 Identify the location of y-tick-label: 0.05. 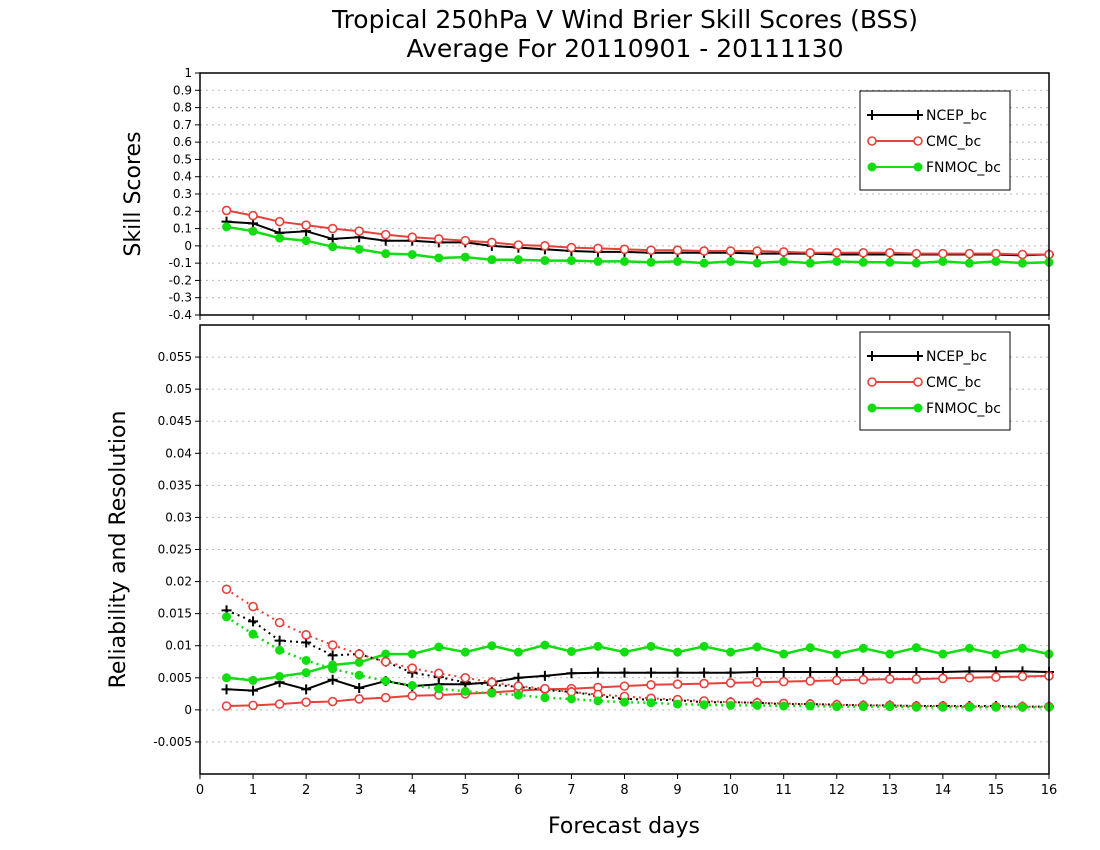
(178, 389).